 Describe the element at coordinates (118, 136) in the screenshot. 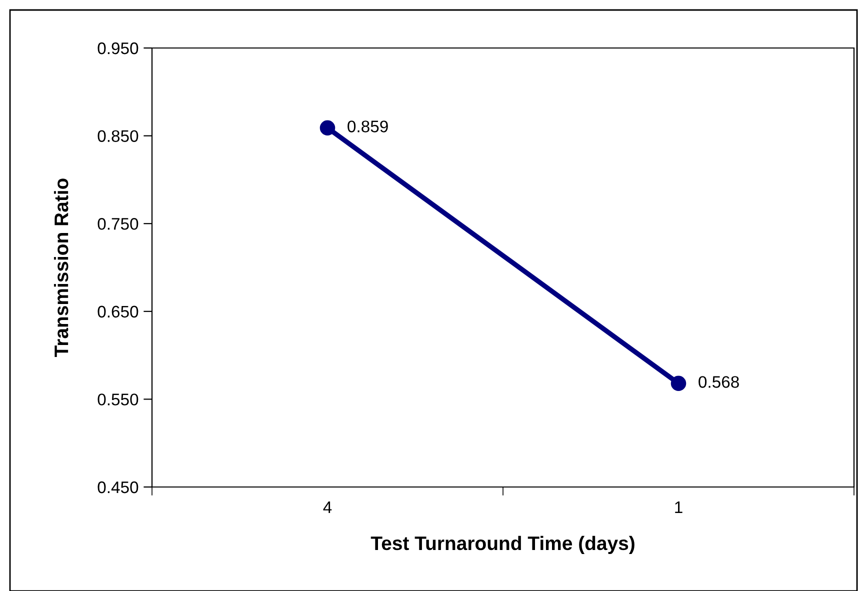

I see `y-tick-label: 0.850` at that location.